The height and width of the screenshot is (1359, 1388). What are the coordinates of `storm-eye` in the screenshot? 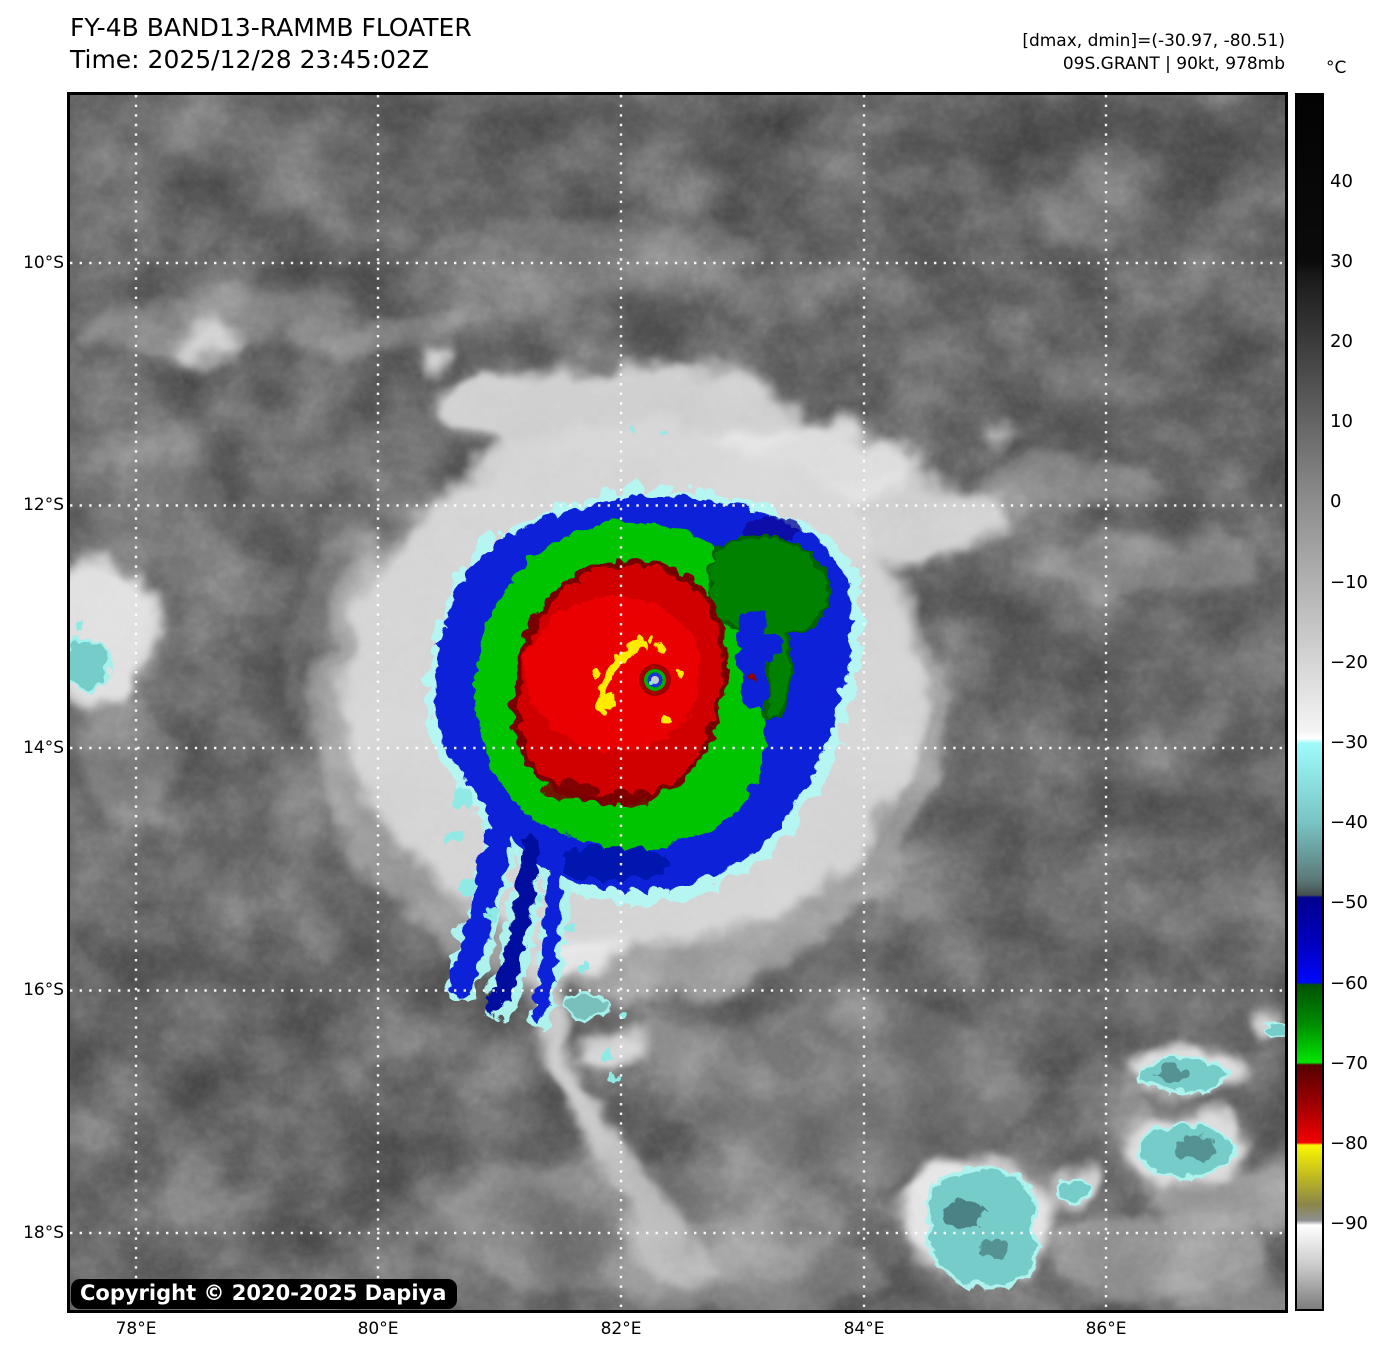 It's located at (655, 680).